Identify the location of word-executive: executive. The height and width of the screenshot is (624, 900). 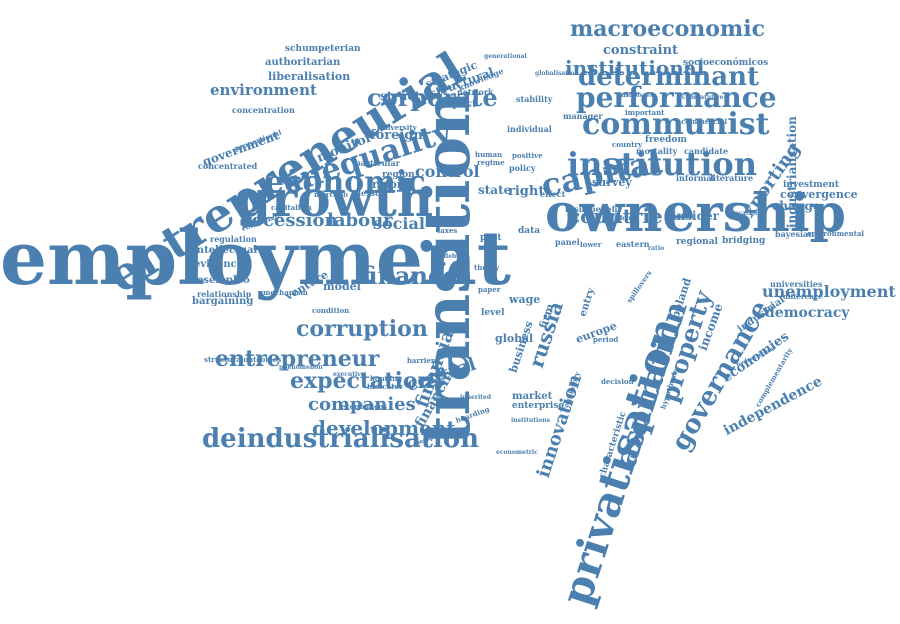
(349, 374).